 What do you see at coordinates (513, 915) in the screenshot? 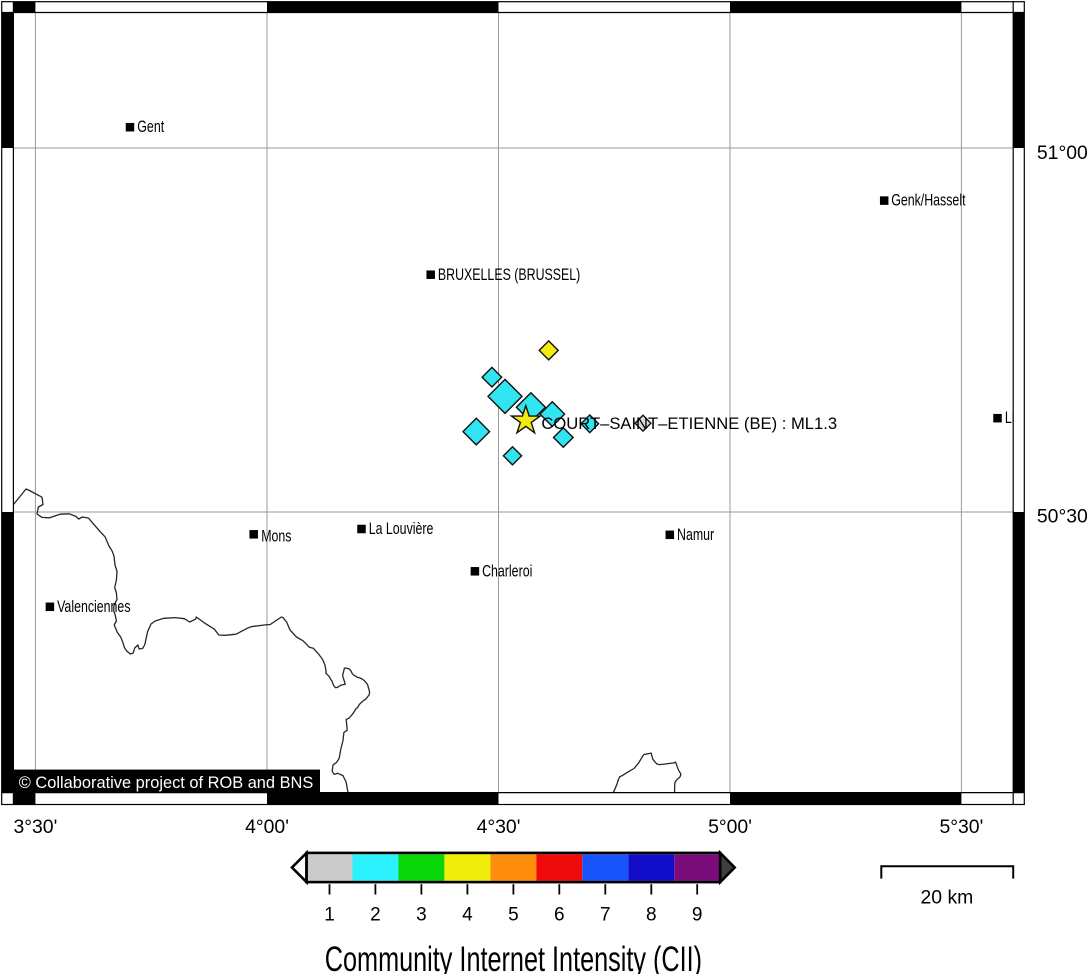
I see `svg-text: 5` at bounding box center [513, 915].